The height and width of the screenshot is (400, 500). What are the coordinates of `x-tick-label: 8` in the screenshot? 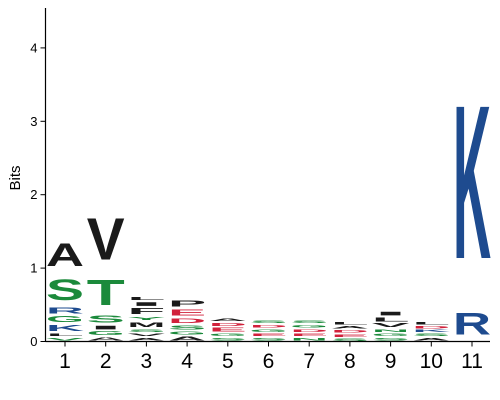 It's located at (350, 361).